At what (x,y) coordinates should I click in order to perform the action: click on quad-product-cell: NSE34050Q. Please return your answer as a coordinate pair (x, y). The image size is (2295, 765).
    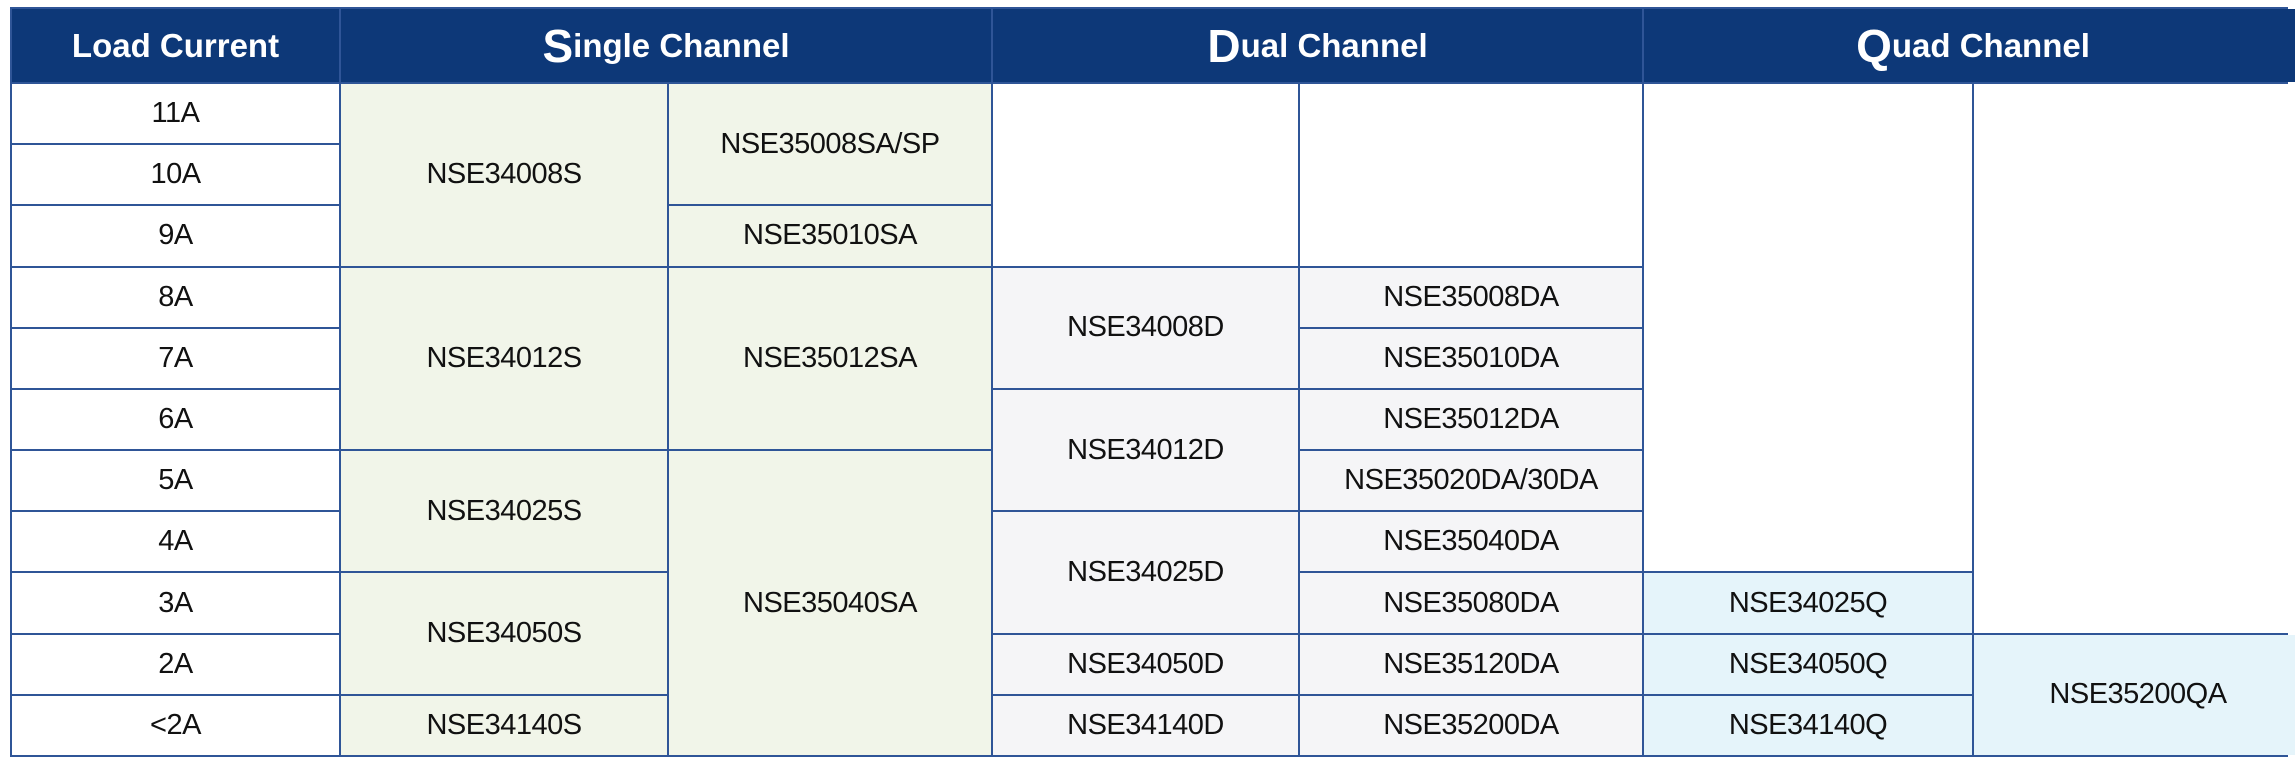
    Looking at the image, I should click on (1808, 664).